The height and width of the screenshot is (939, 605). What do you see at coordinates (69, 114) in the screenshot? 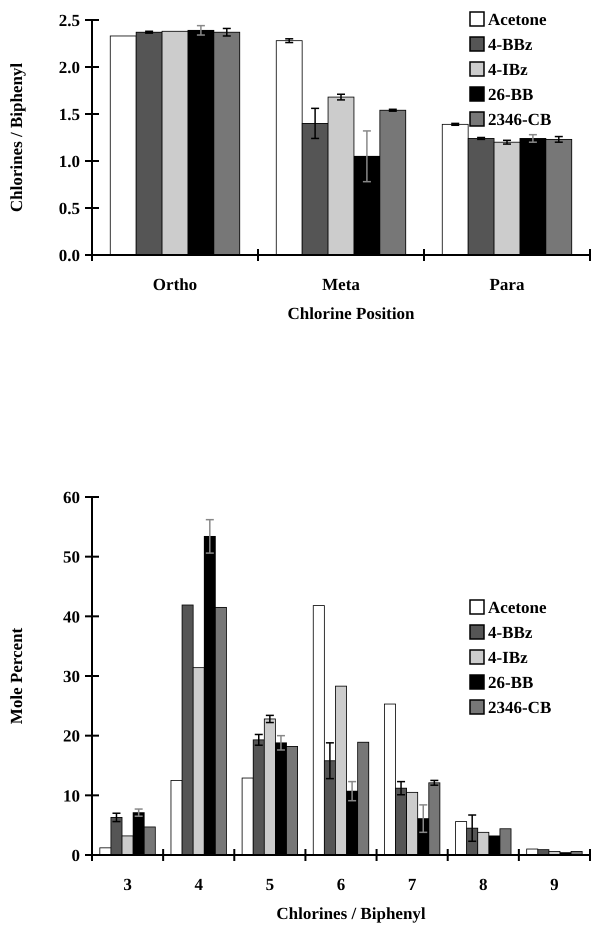
I see `y-tick-label: 1.5` at bounding box center [69, 114].